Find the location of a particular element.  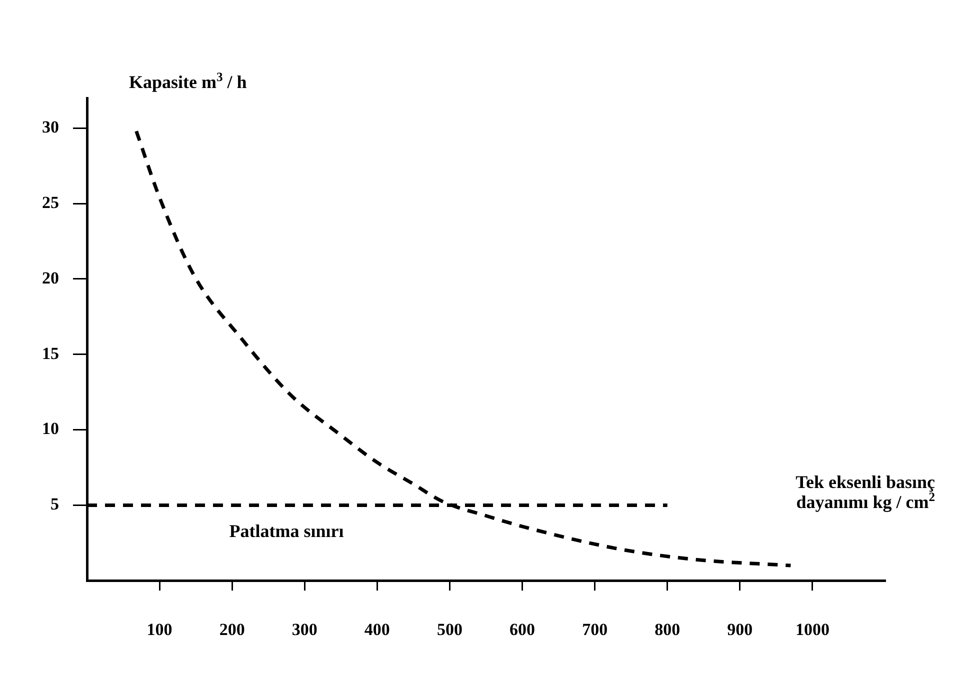

x-tick-label: 1000 is located at coordinates (812, 630).